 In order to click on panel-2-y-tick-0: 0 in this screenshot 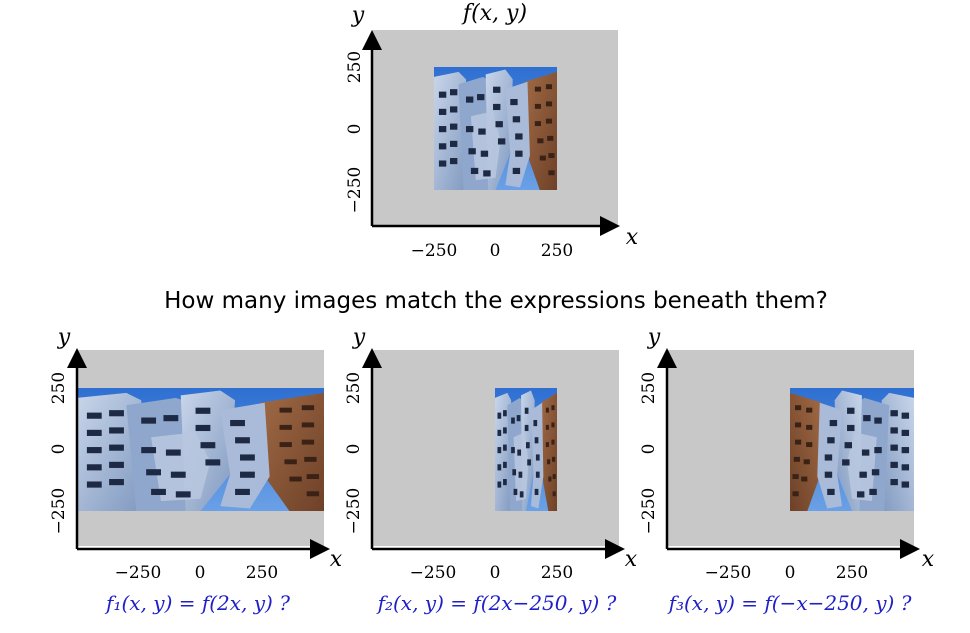, I will do `click(354, 449)`.